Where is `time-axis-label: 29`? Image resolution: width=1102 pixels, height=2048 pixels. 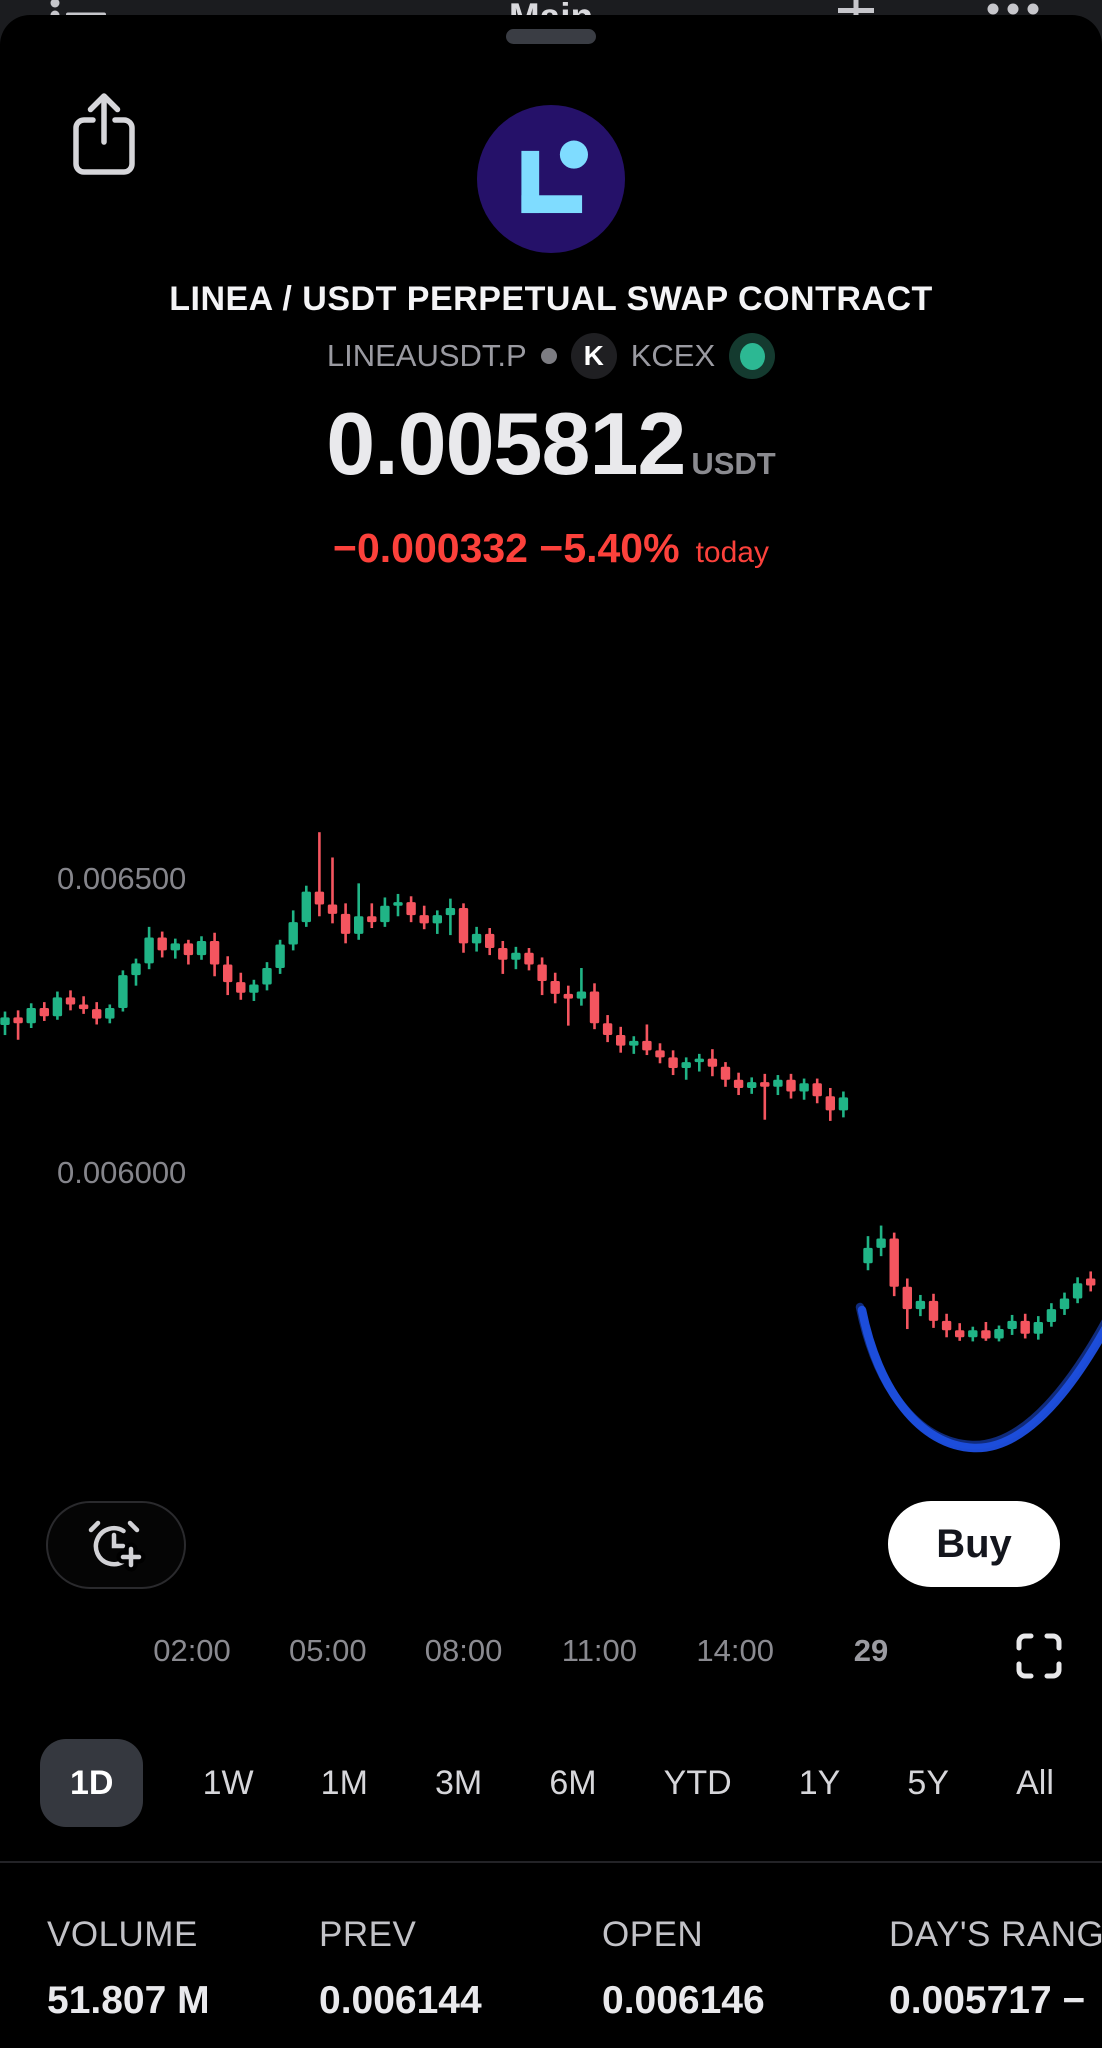 time-axis-label: 29 is located at coordinates (871, 1650).